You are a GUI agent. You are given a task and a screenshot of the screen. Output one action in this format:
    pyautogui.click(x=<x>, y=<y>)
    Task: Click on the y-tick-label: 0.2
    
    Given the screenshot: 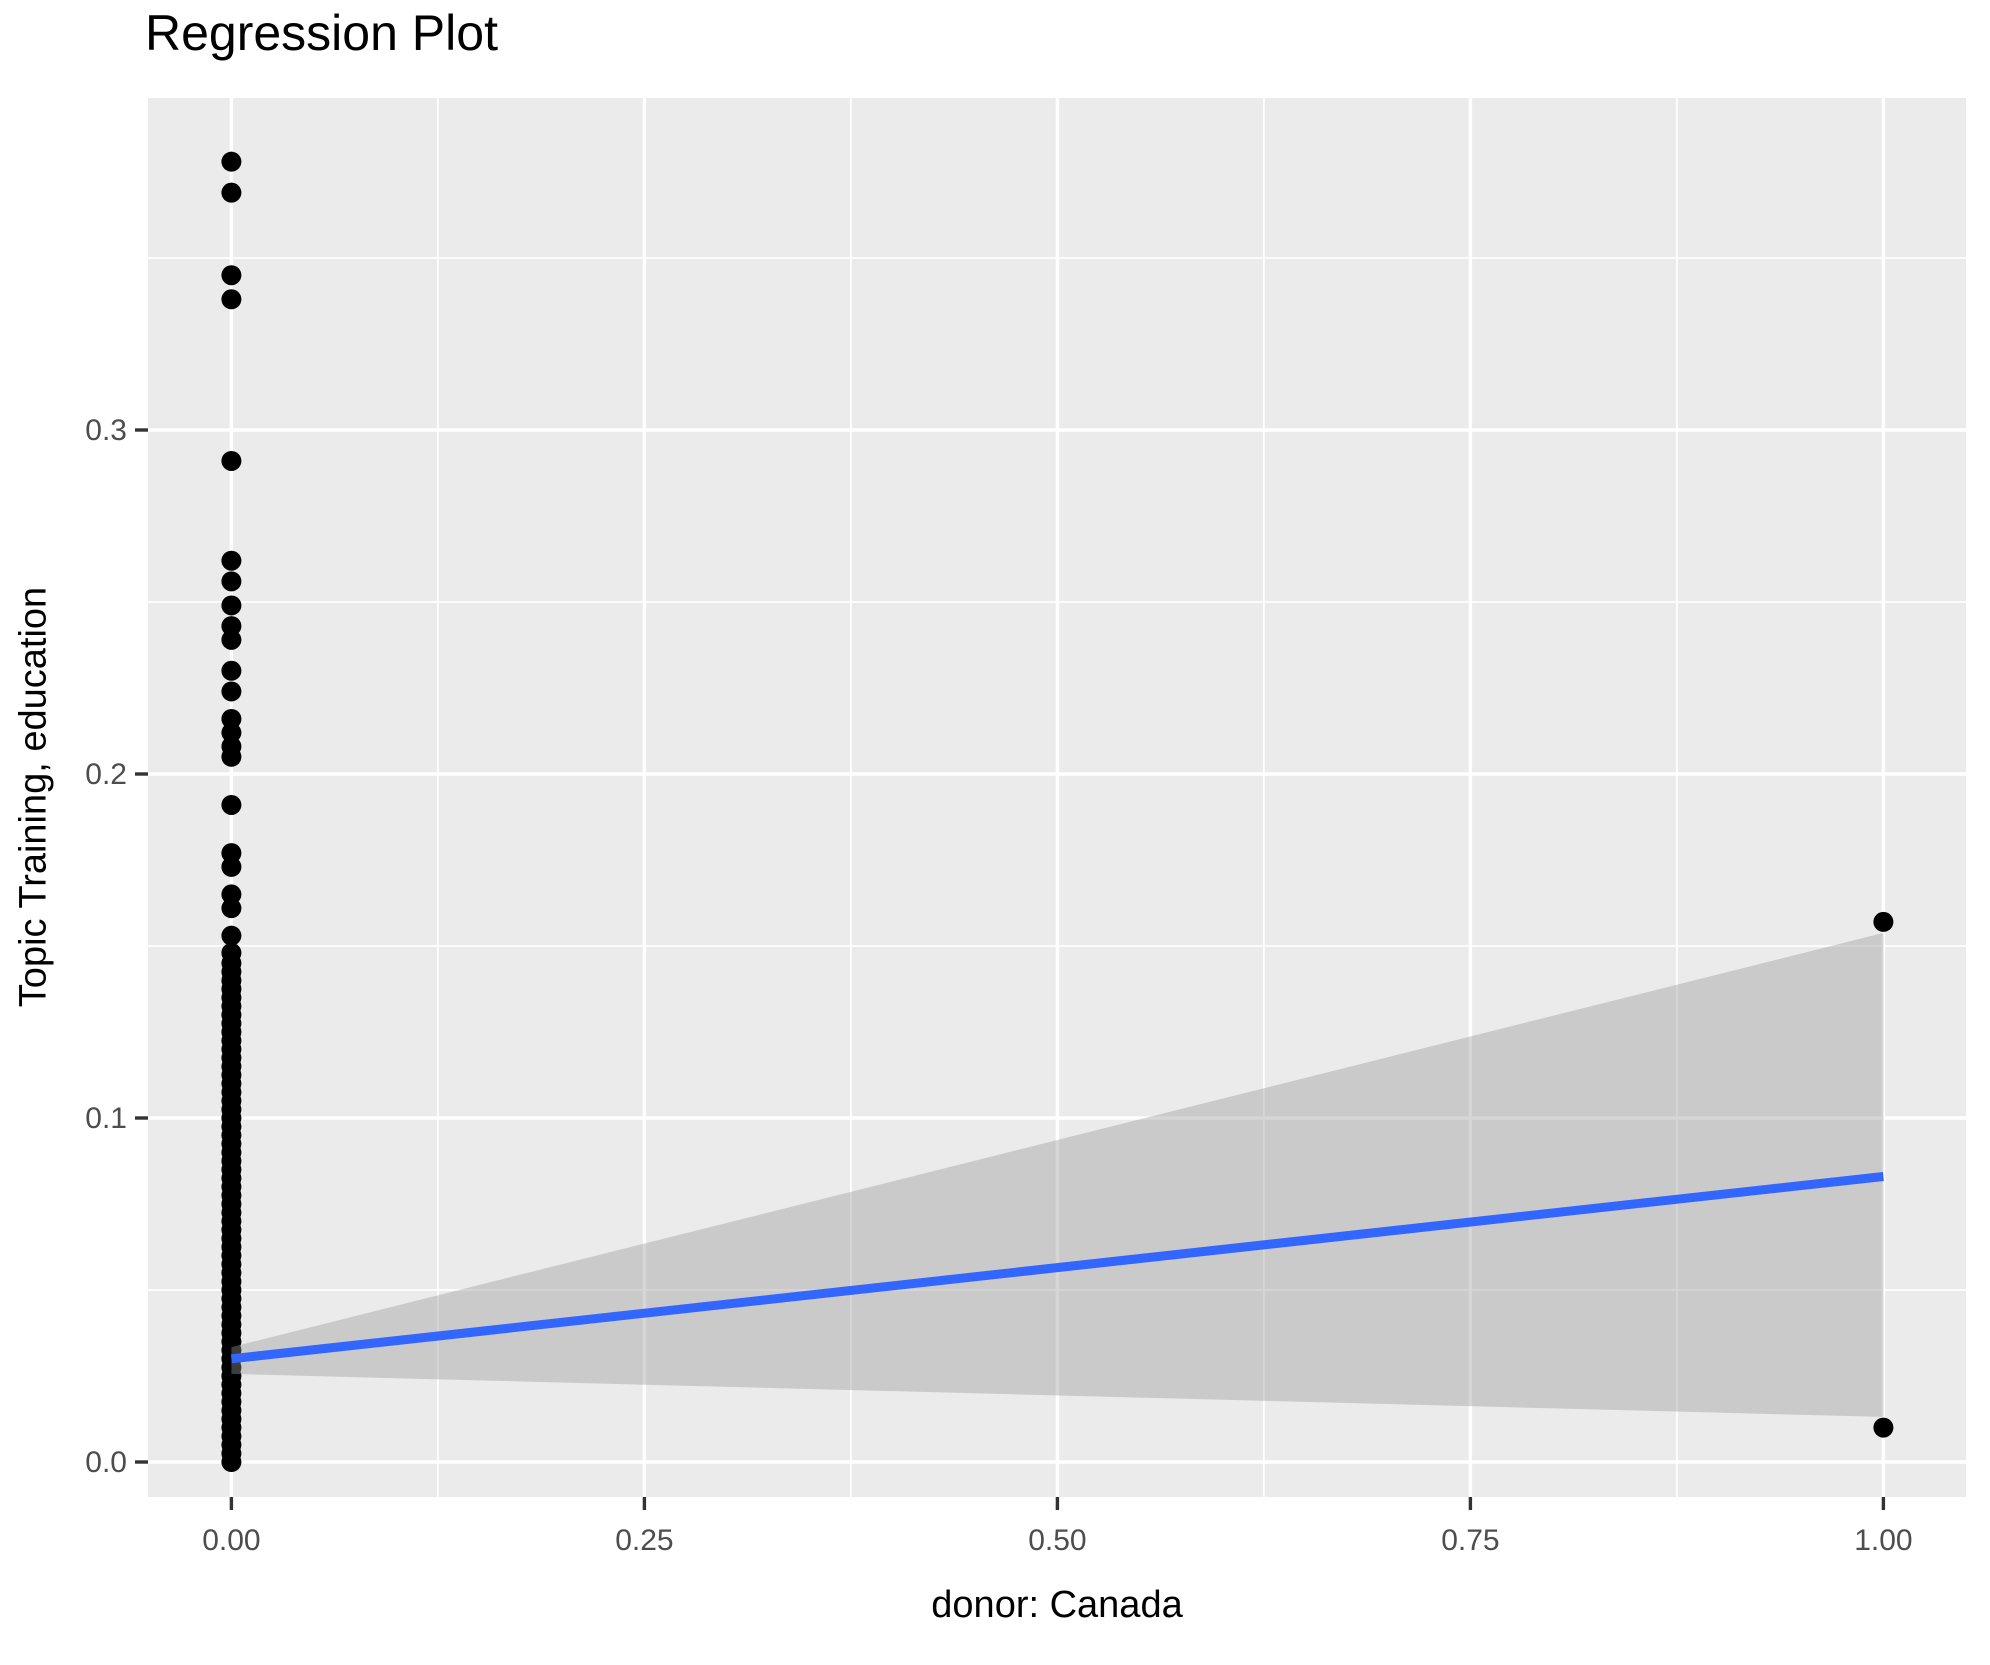 What is the action you would take?
    pyautogui.click(x=106, y=774)
    